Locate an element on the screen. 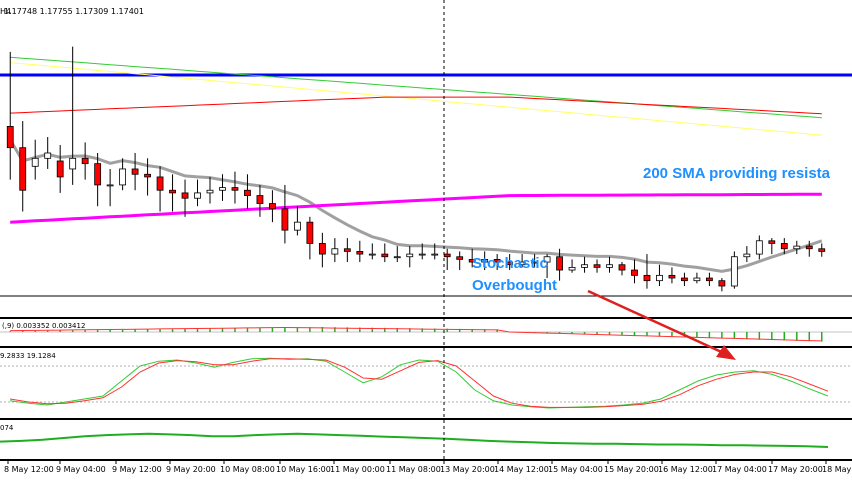  x-tick-label: 9 May 20:00 is located at coordinates (191, 469).